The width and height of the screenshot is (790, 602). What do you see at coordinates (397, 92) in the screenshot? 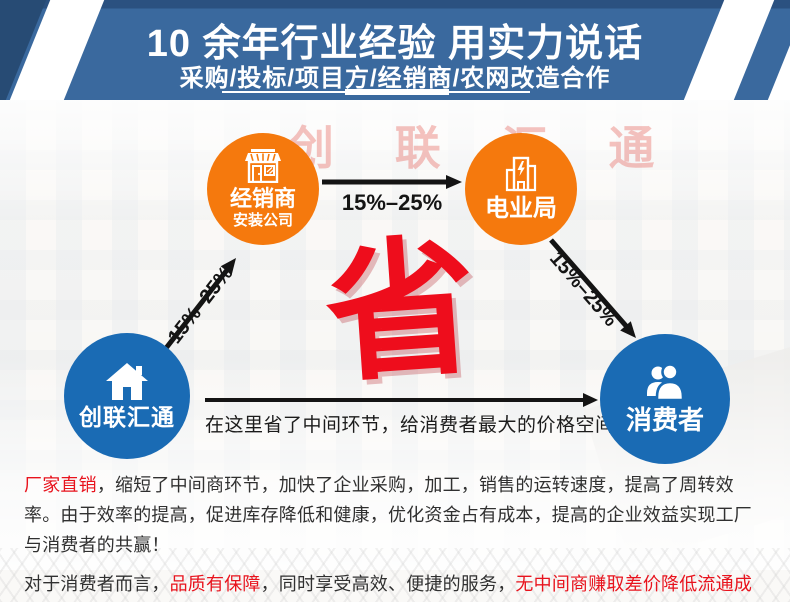
I see `banner-underline-accent` at bounding box center [397, 92].